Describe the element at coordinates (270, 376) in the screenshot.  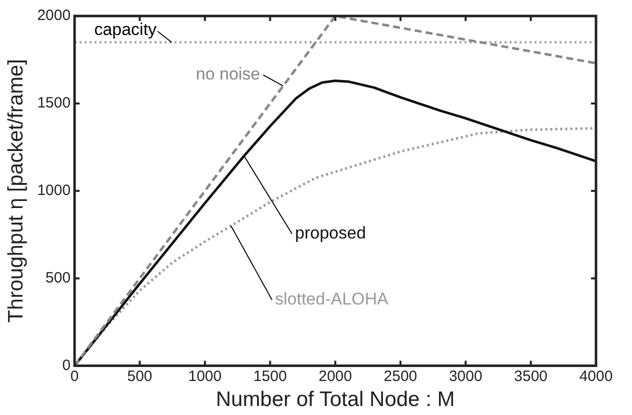
I see `x-tick-label: 1500` at that location.